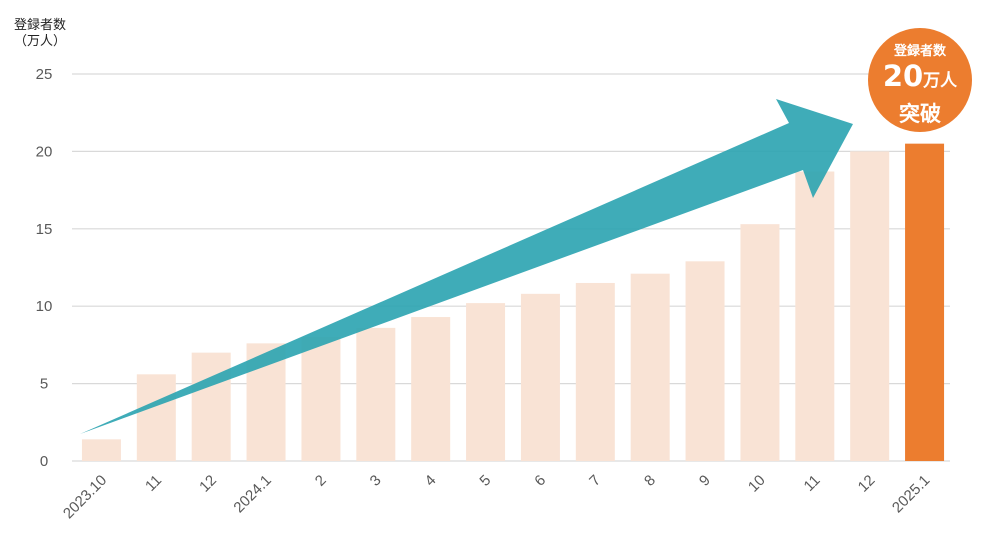 This screenshot has height=547, width=982. Describe the element at coordinates (925, 302) in the screenshot. I see `bar-2025.1` at that location.